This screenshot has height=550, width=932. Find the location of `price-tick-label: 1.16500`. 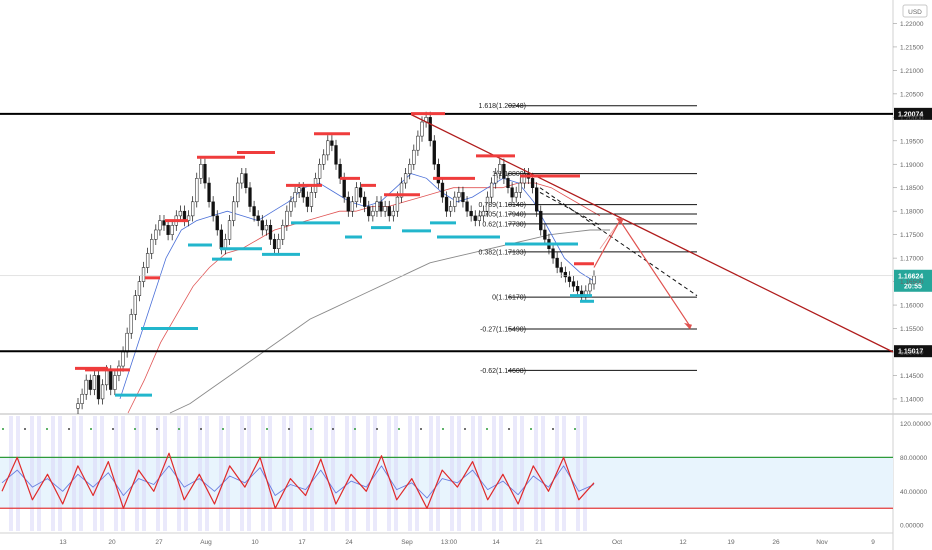

price-tick-label: 1.16500 is located at coordinates (912, 282).